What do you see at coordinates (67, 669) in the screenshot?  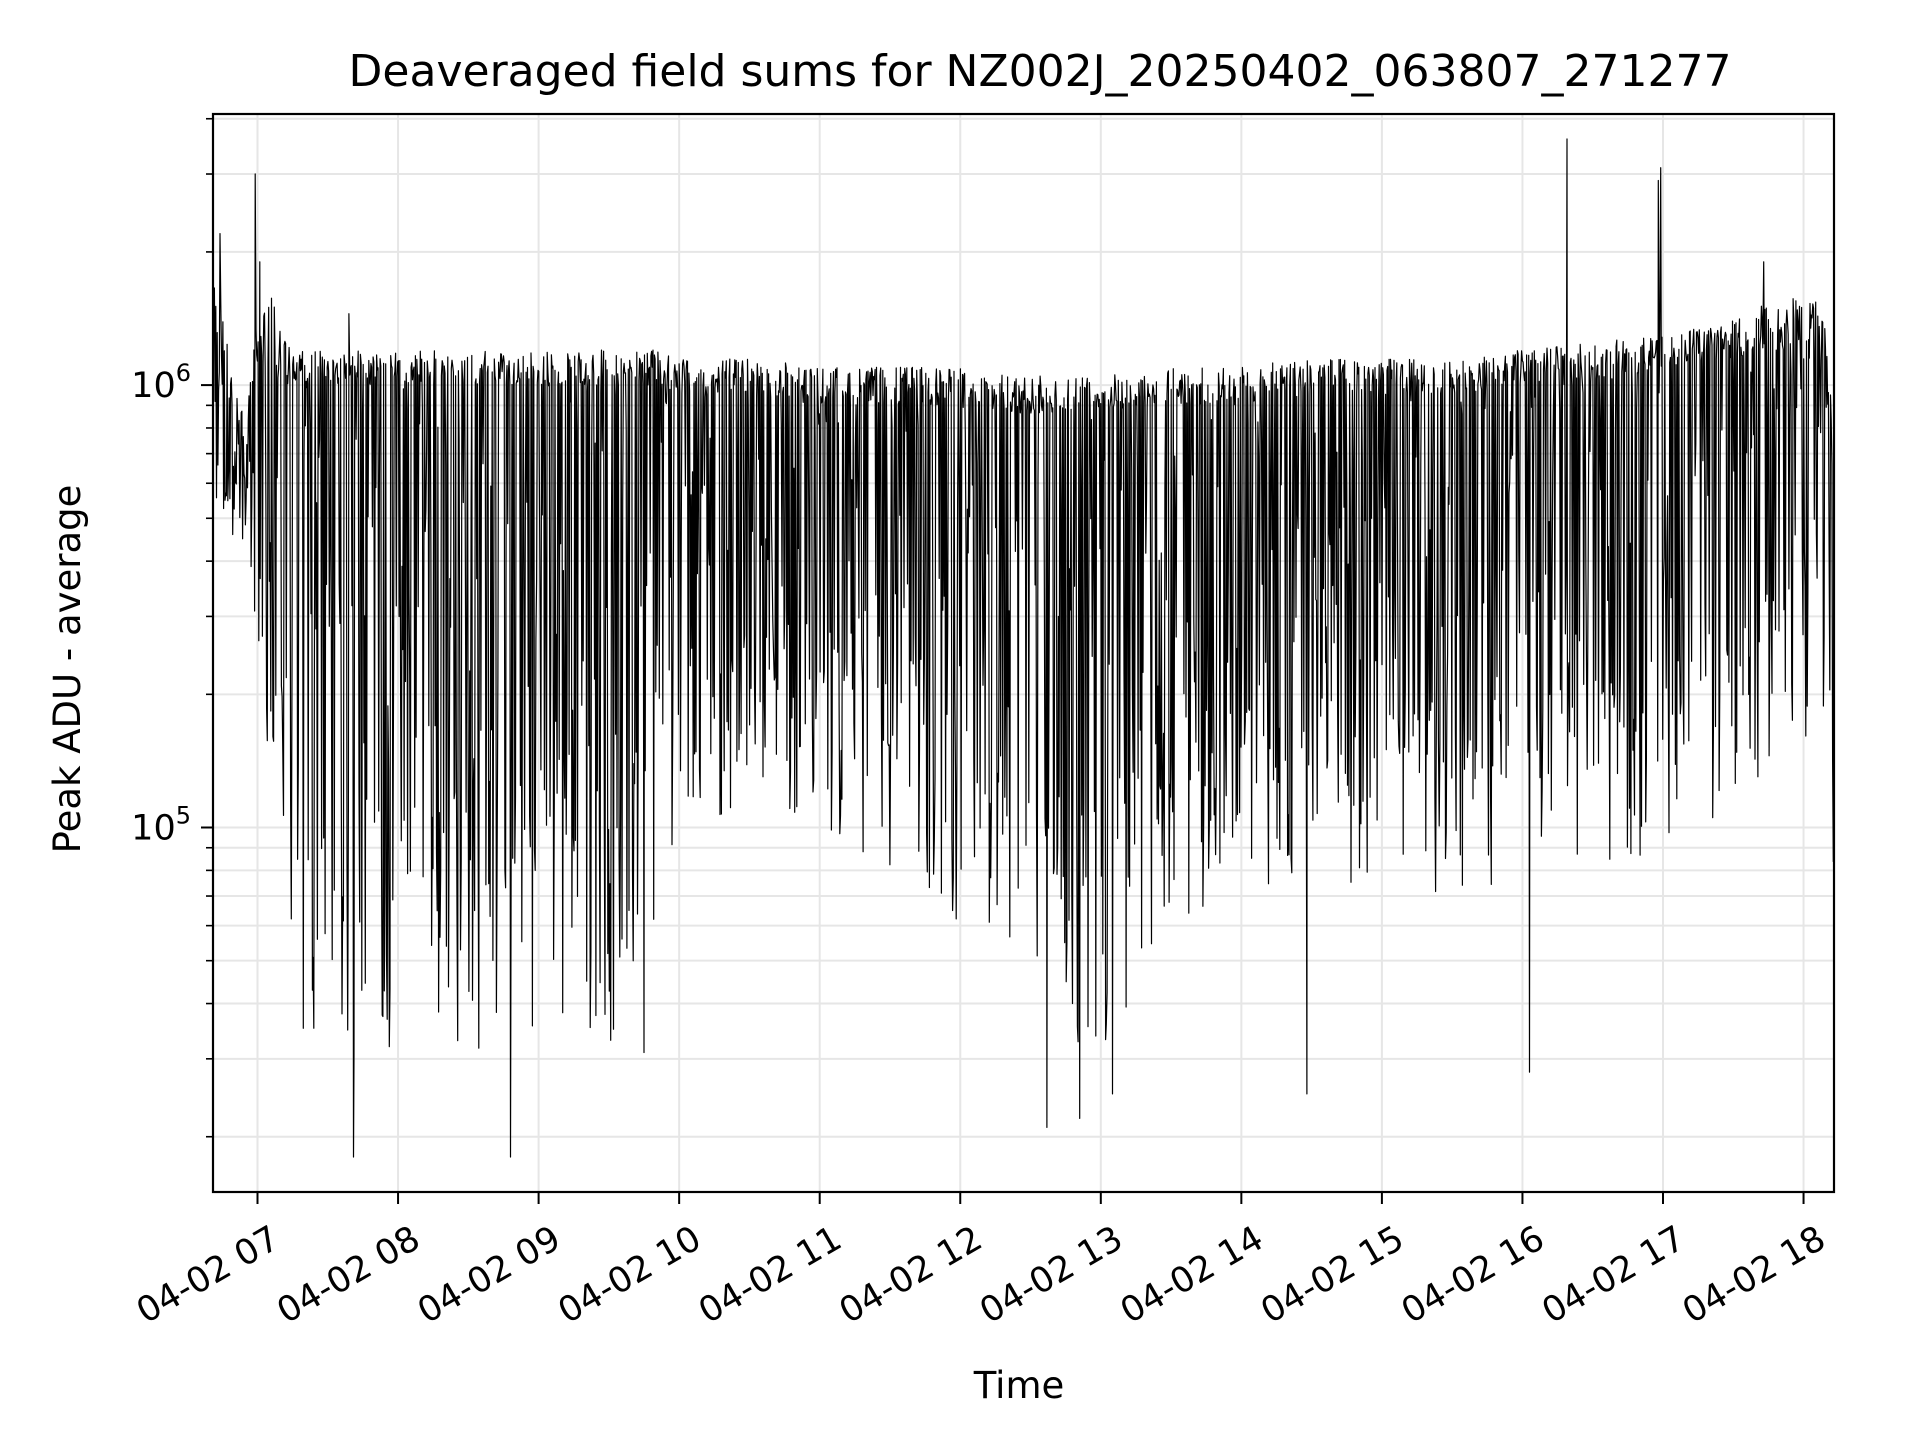 I see `y-axis-label: Peak ADU - average` at bounding box center [67, 669].